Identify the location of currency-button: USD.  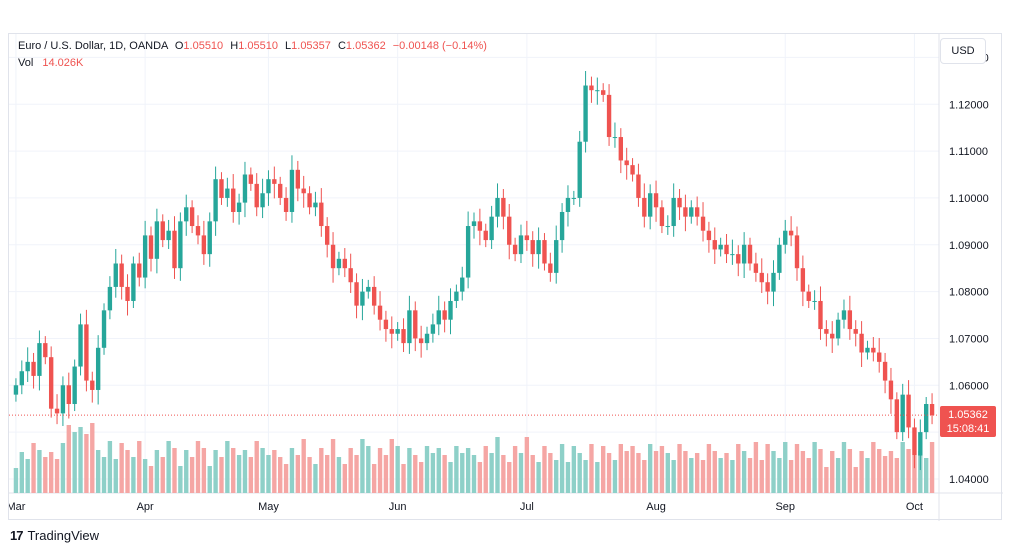
(963, 51).